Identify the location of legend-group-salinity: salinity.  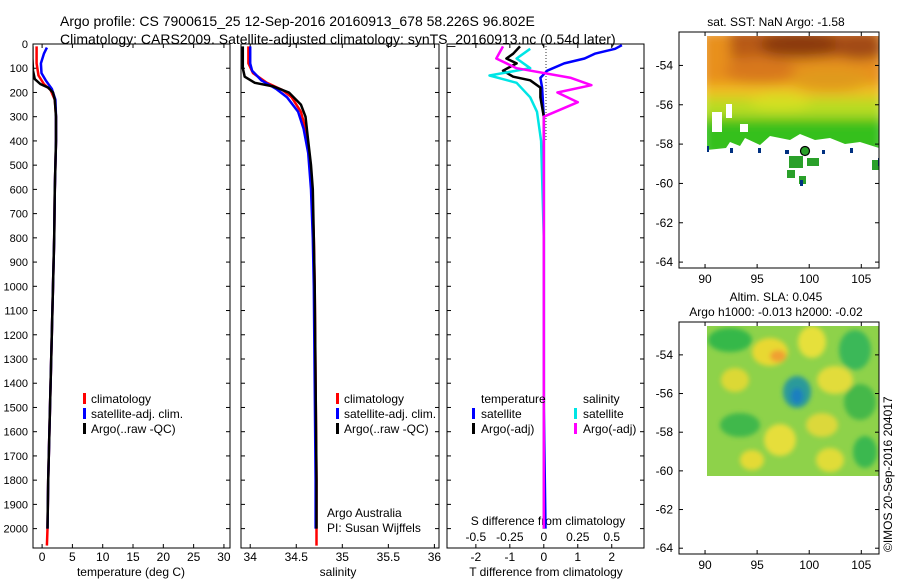
(601, 399).